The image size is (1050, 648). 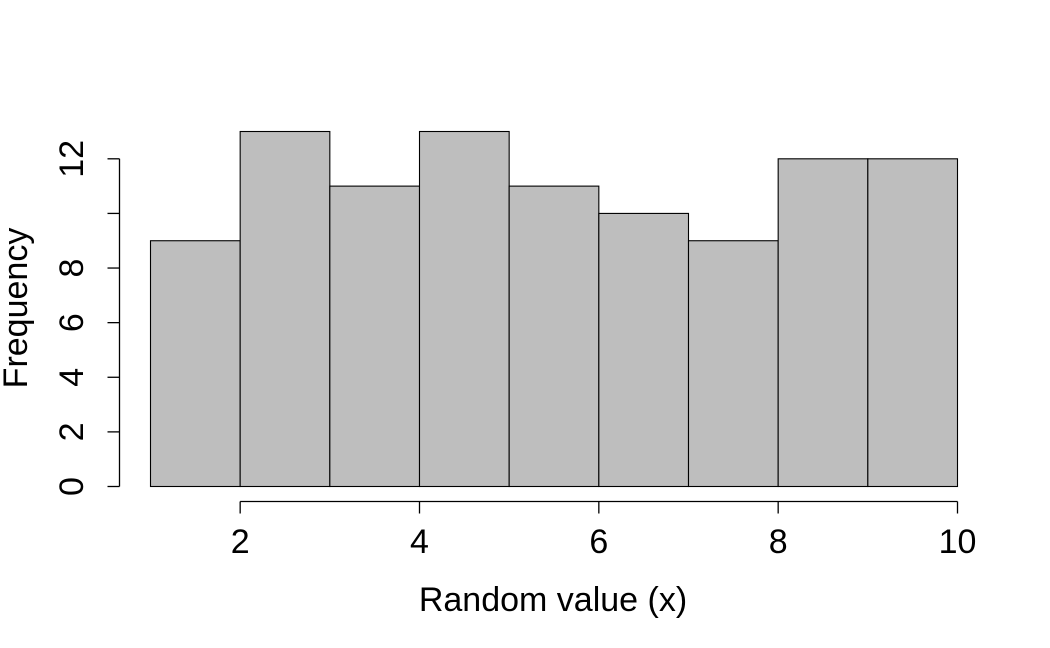 What do you see at coordinates (419, 542) in the screenshot?
I see `x-tick-label: 4` at bounding box center [419, 542].